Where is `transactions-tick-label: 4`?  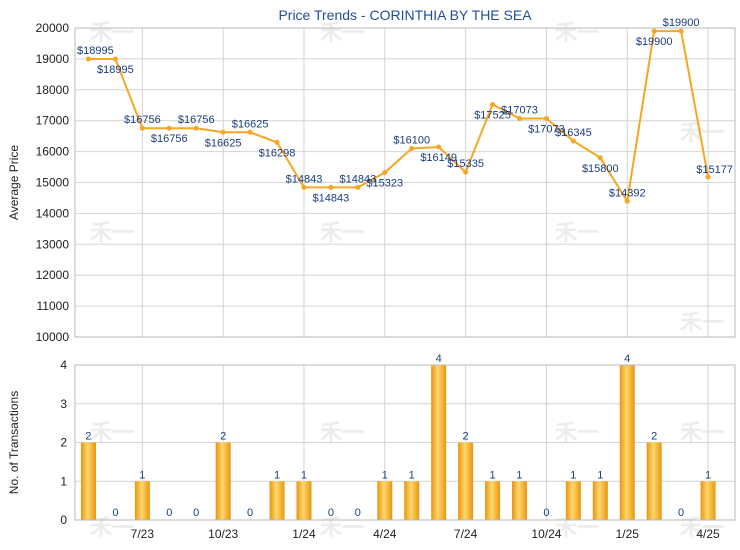
transactions-tick-label: 4 is located at coordinates (63, 365).